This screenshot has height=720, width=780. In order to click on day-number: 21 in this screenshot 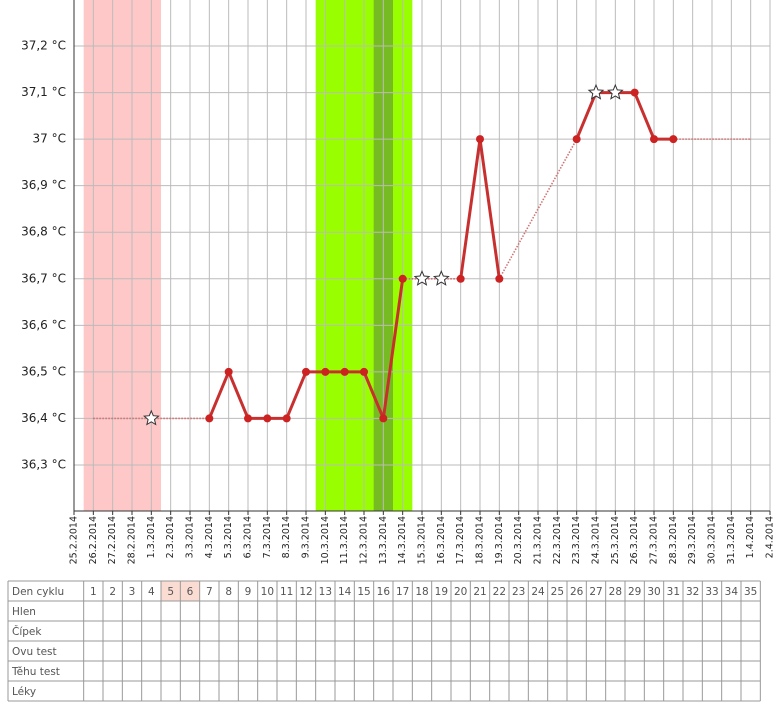, I will do `click(479, 592)`.